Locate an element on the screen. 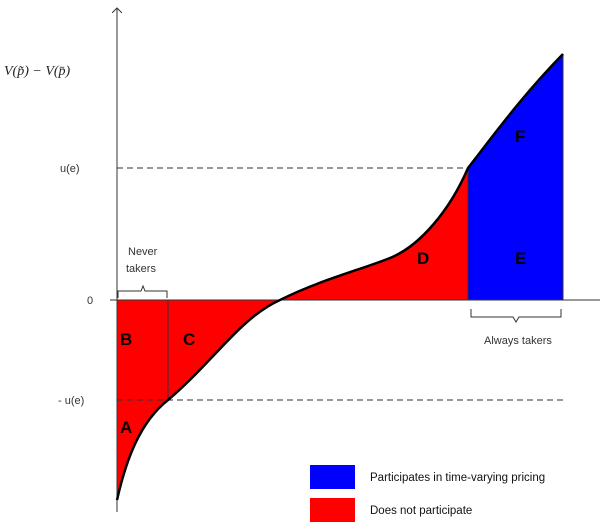 The height and width of the screenshot is (524, 603). legend-label-not-participate: Does not participate is located at coordinates (421, 511).